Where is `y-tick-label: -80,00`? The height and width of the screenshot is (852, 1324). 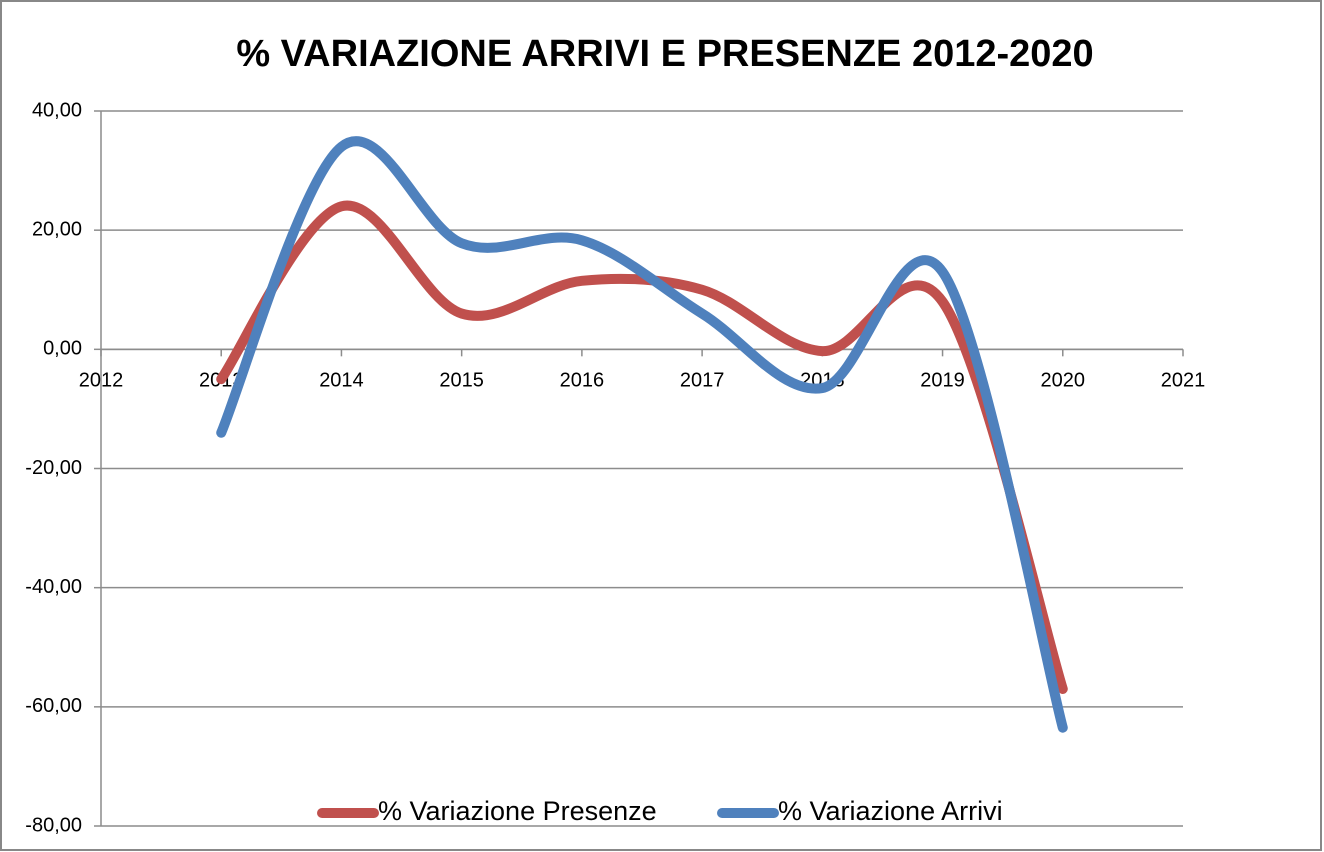 y-tick-label: -80,00 is located at coordinates (53, 825).